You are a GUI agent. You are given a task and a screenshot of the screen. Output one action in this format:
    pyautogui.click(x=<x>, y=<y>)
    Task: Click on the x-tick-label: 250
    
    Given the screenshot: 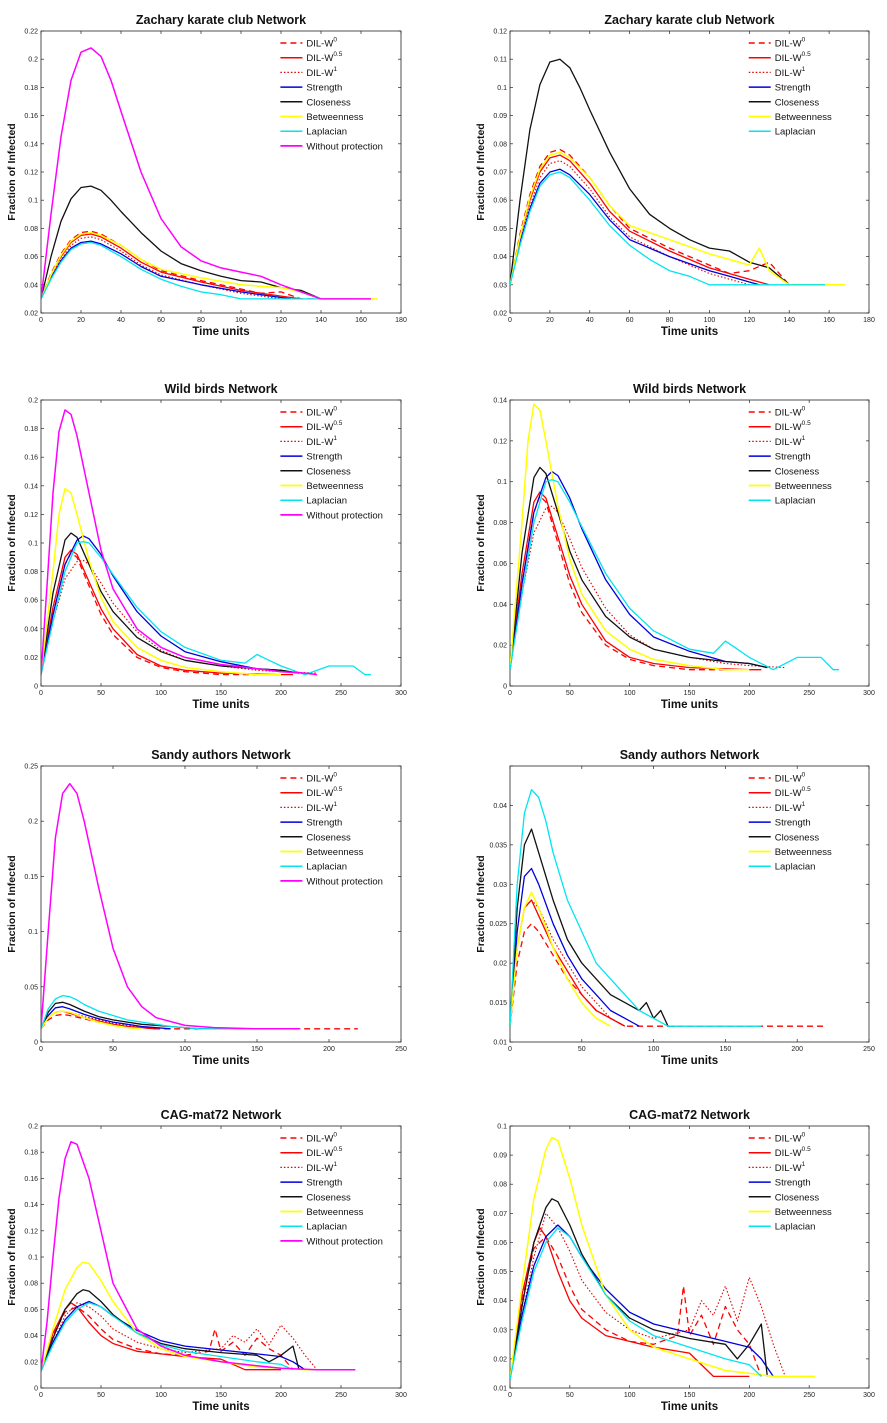 What is the action you would take?
    pyautogui.click(x=809, y=693)
    